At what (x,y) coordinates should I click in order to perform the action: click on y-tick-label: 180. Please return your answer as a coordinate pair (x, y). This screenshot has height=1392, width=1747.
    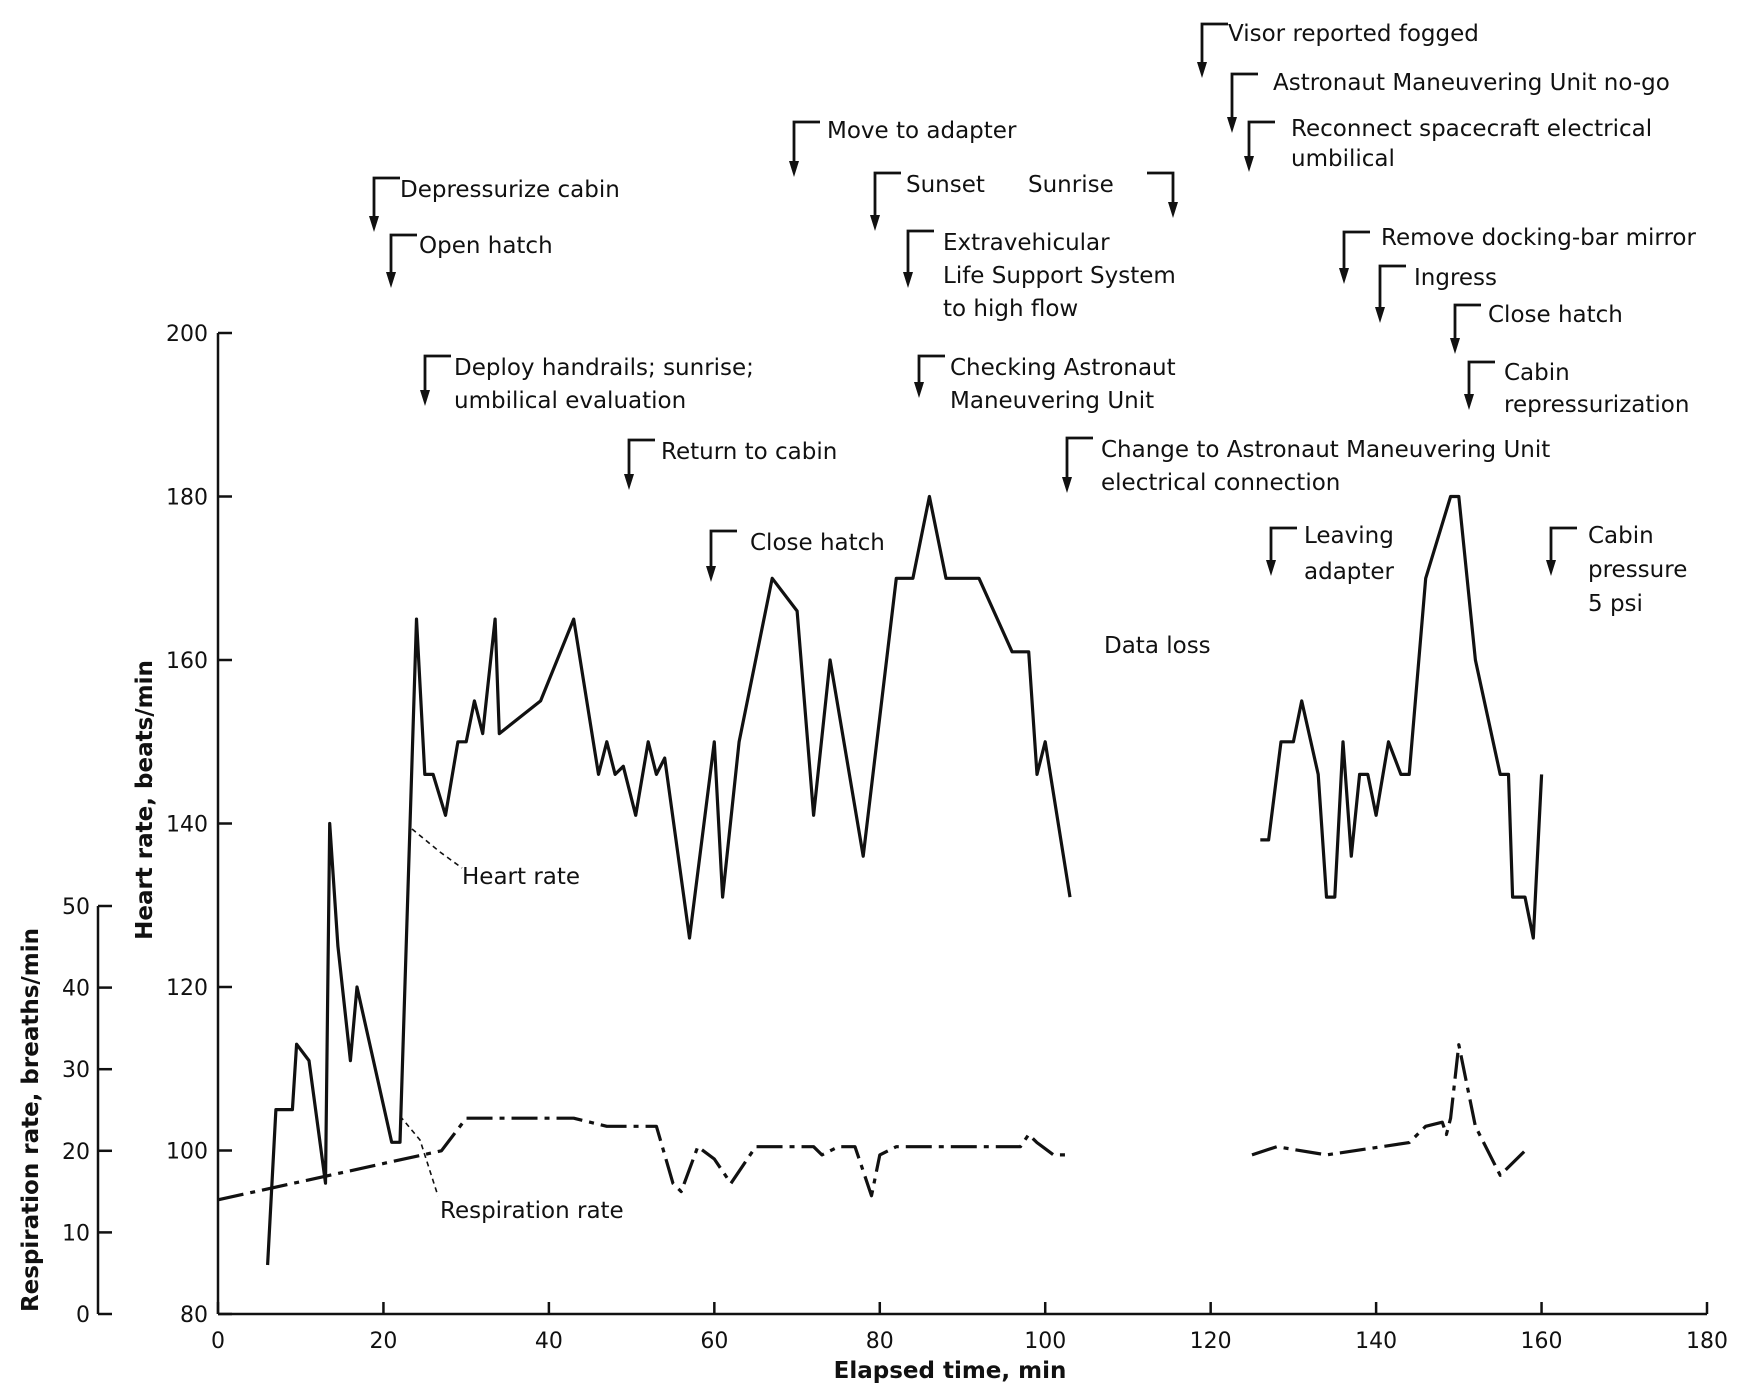
    Looking at the image, I should click on (187, 498).